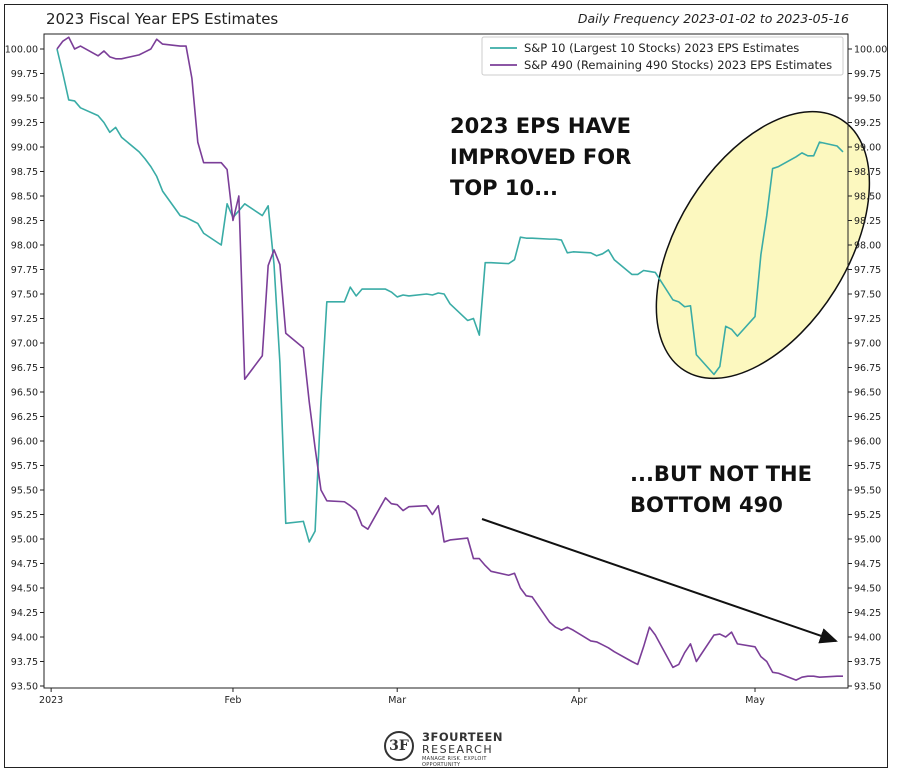  Describe the element at coordinates (721, 474) in the screenshot. I see `annotation-bottom490-line: ...BUT NOT THE` at that location.